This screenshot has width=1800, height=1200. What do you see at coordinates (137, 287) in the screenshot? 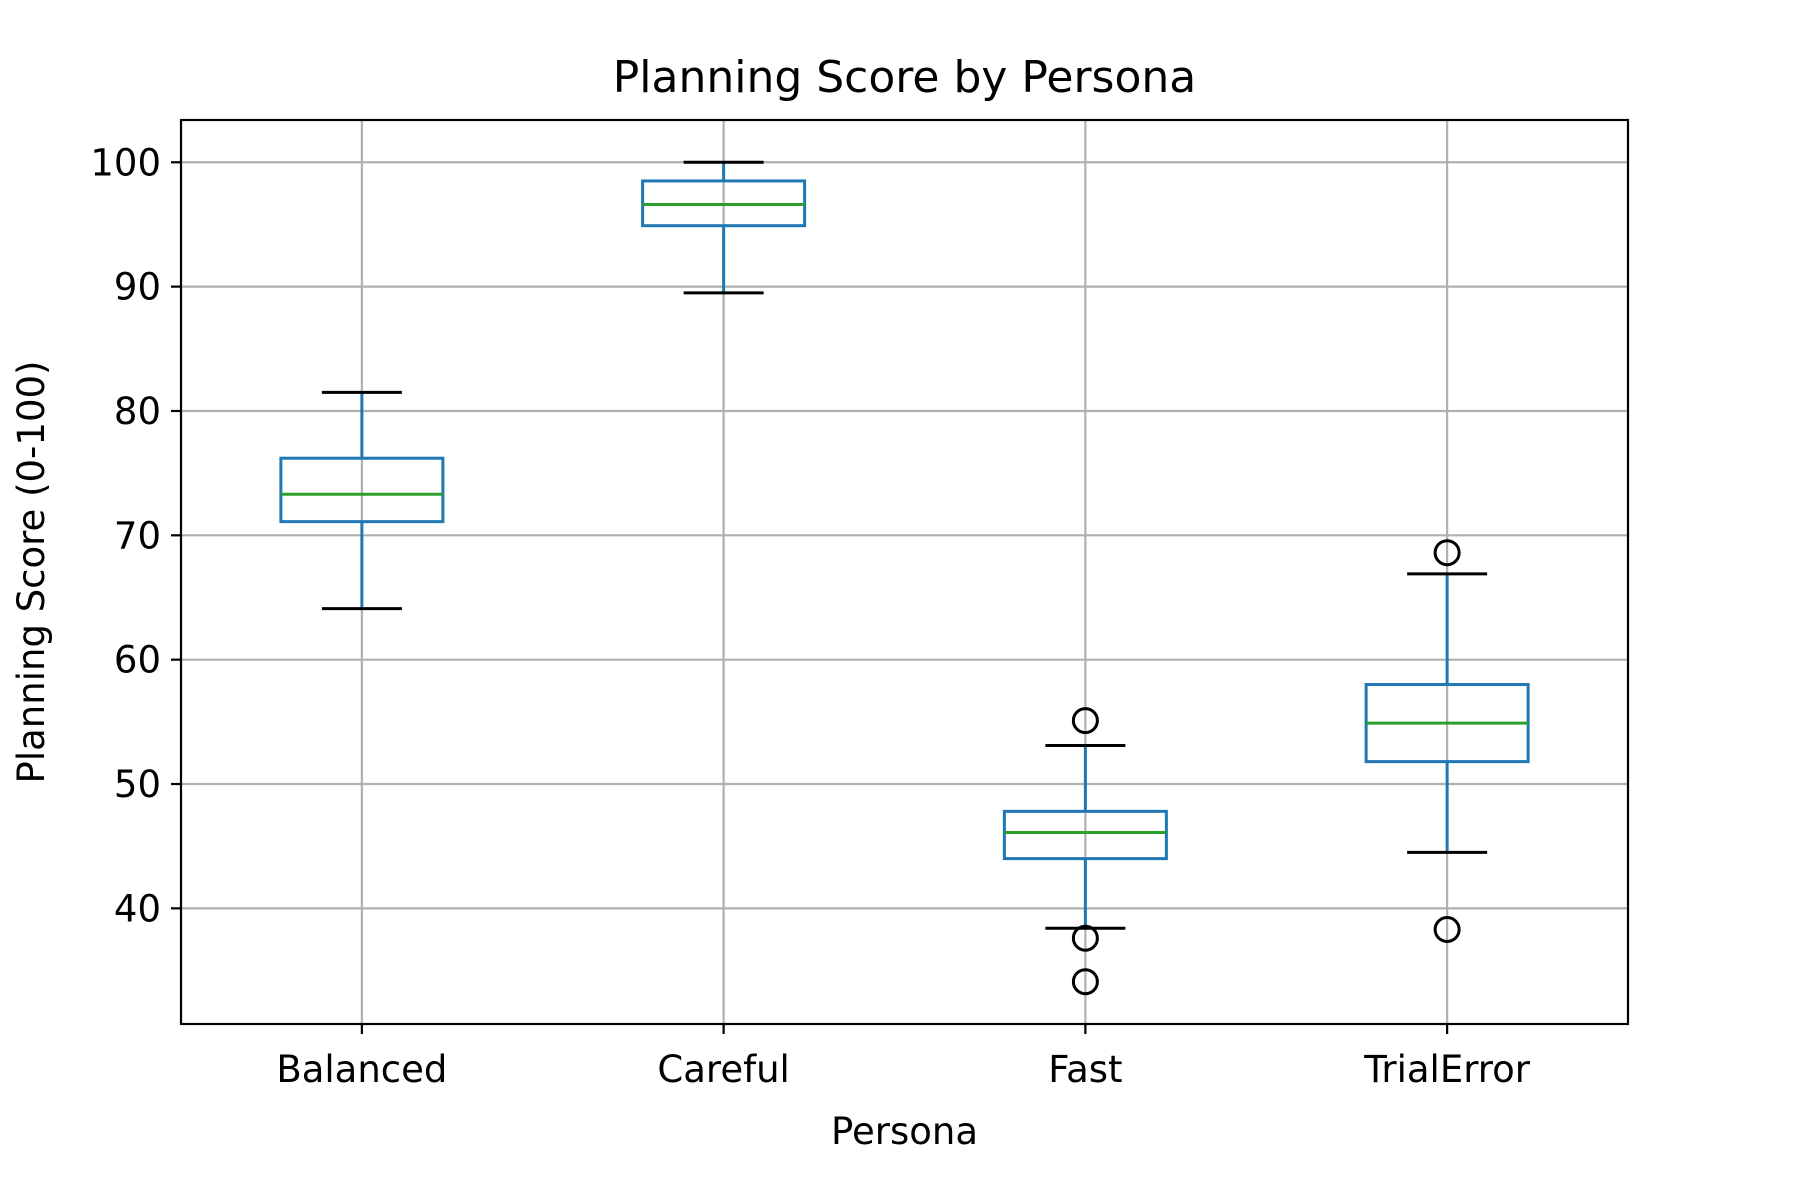
I see `y-tick-label: 90` at bounding box center [137, 287].